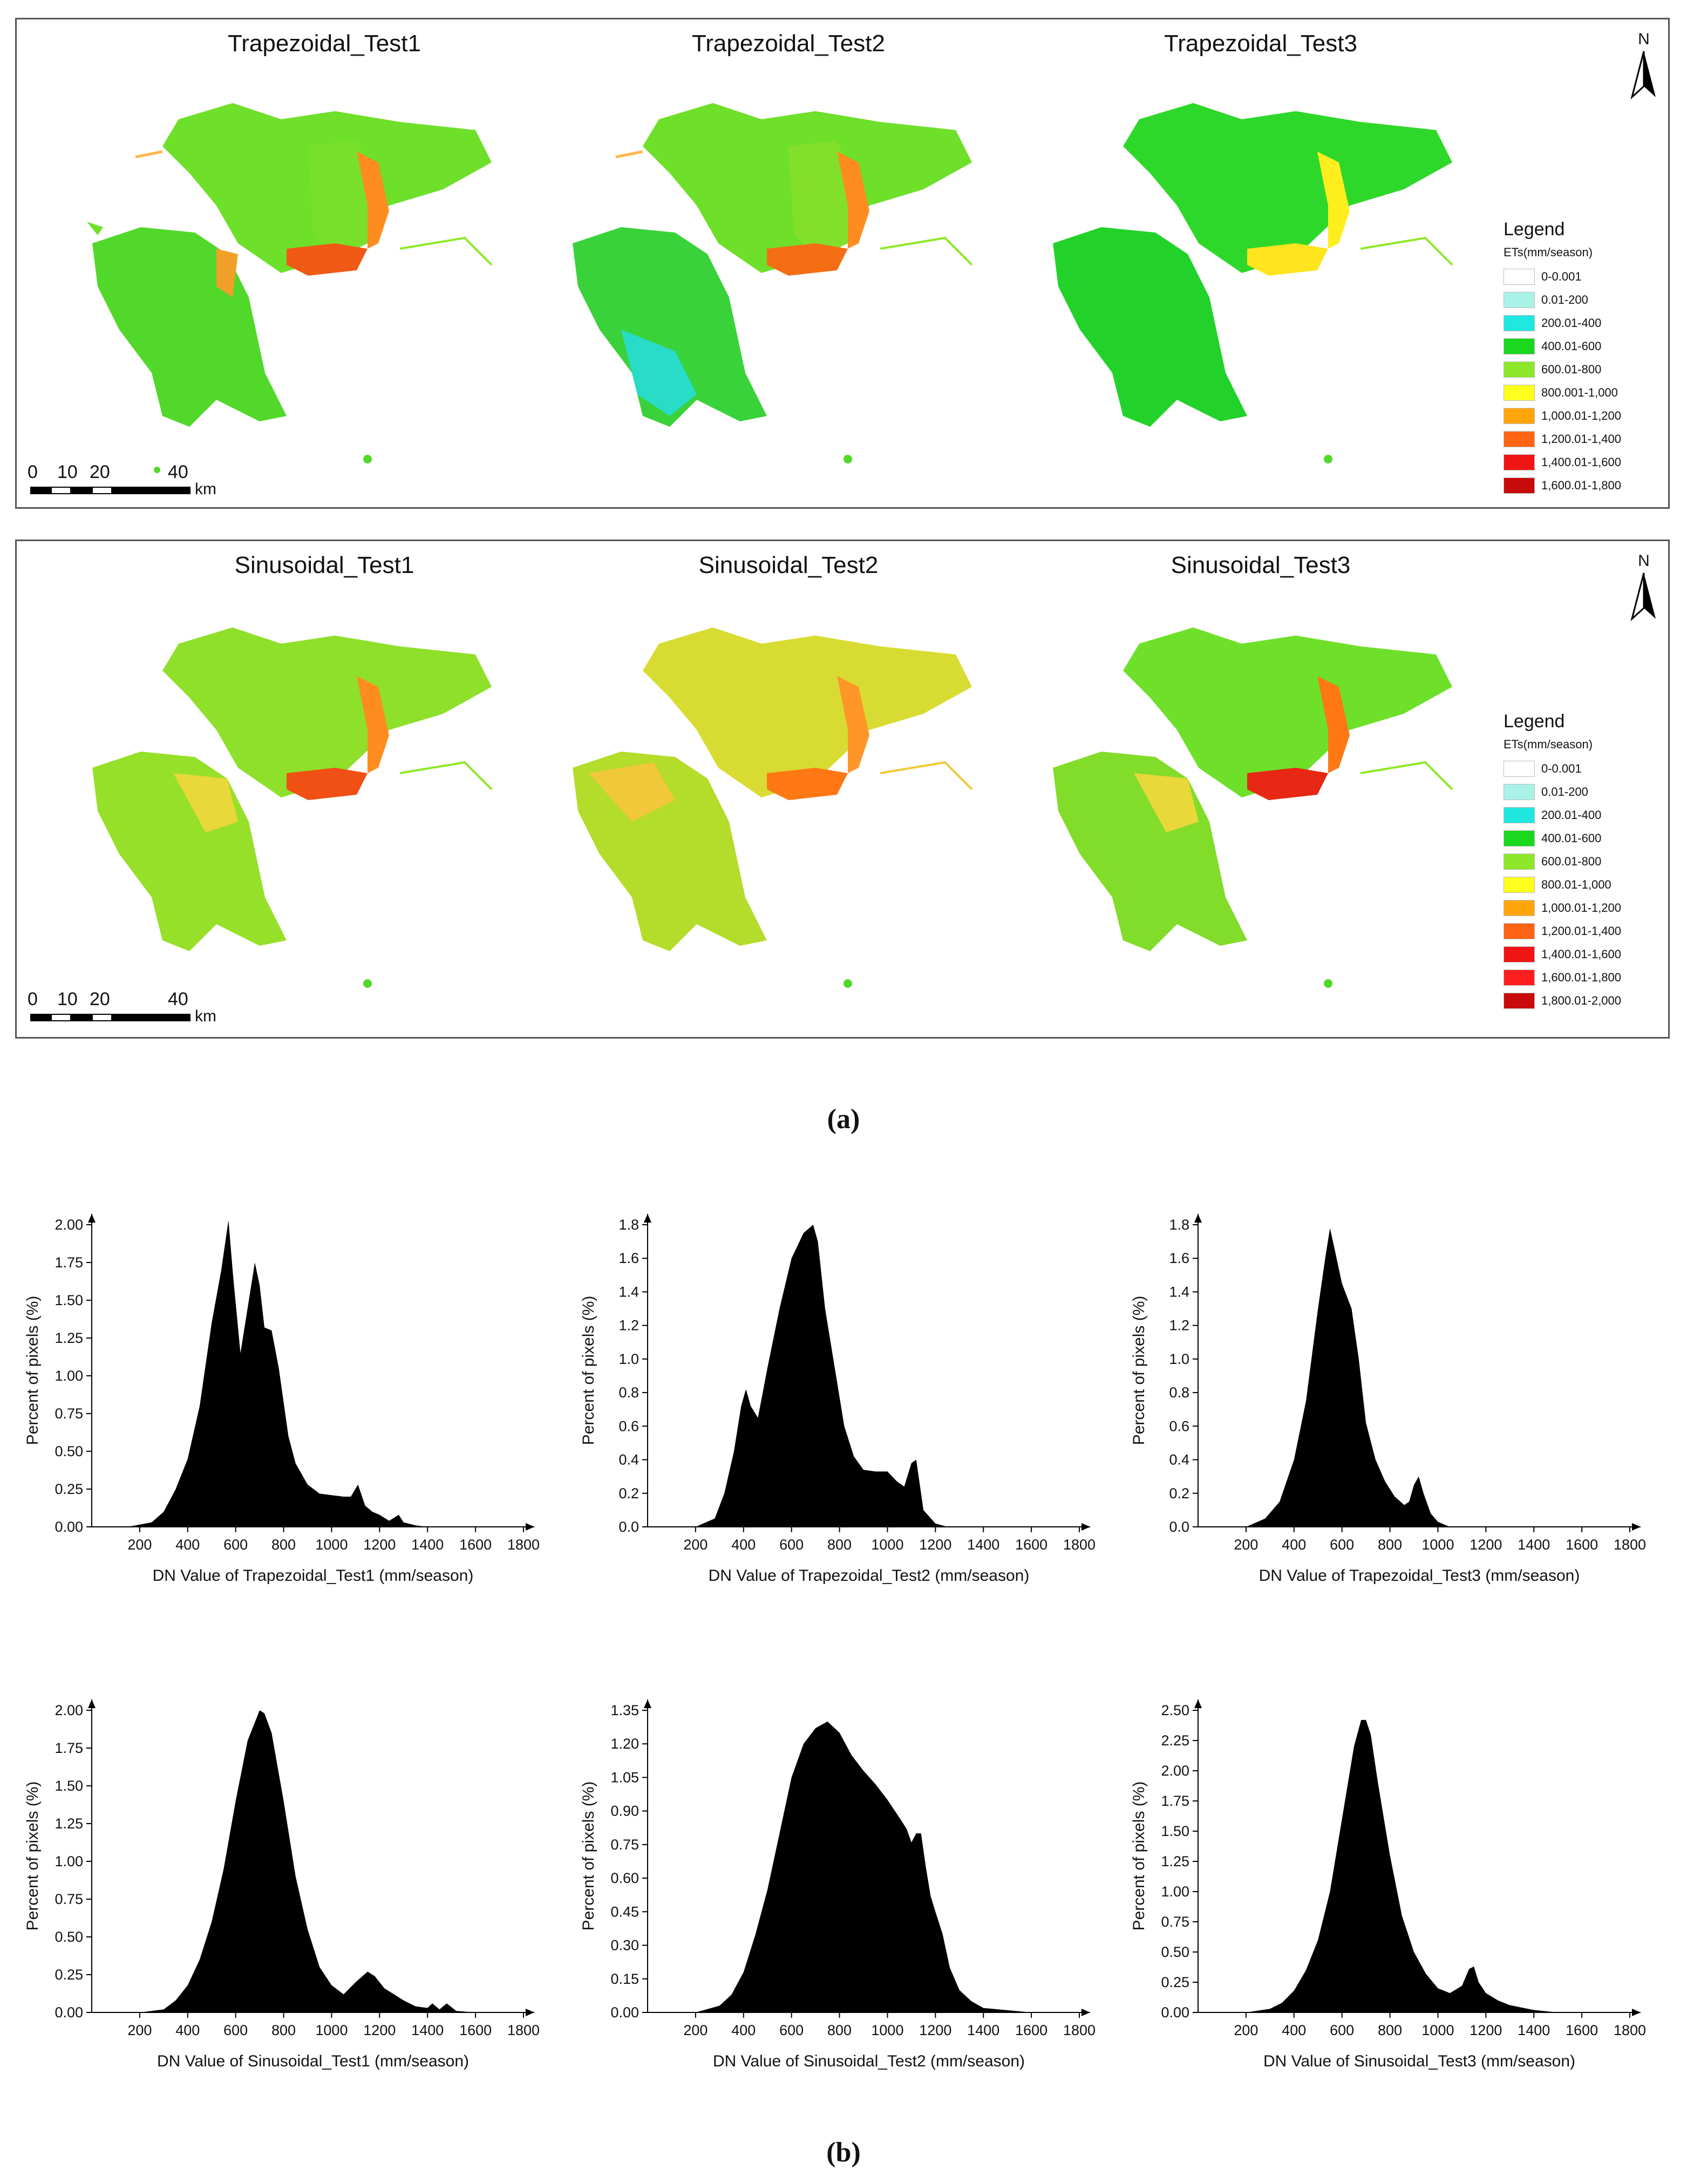  I want to click on caption-a: (a), so click(843, 1119).